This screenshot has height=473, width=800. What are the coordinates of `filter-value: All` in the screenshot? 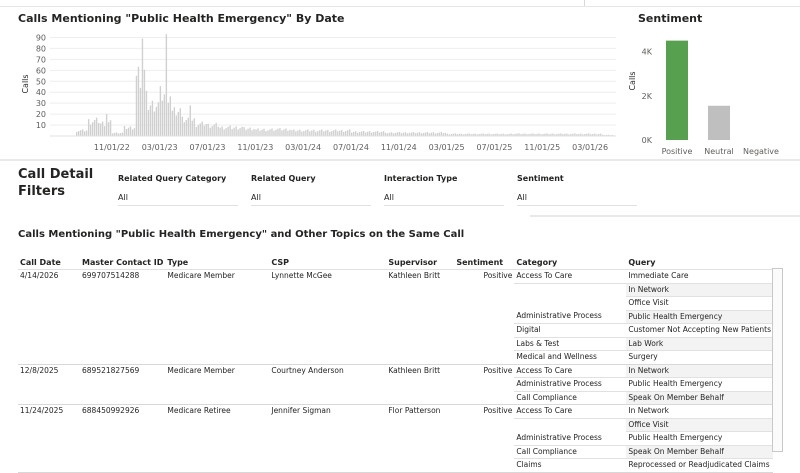 It's located at (123, 197).